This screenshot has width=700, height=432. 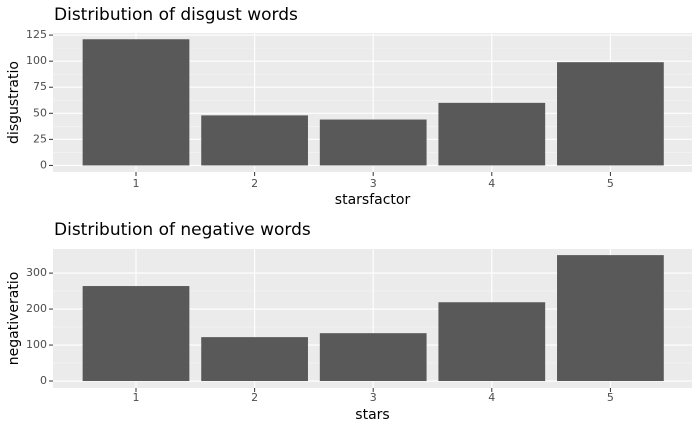 What do you see at coordinates (40, 112) in the screenshot?
I see `y-tick-label: 50` at bounding box center [40, 112].